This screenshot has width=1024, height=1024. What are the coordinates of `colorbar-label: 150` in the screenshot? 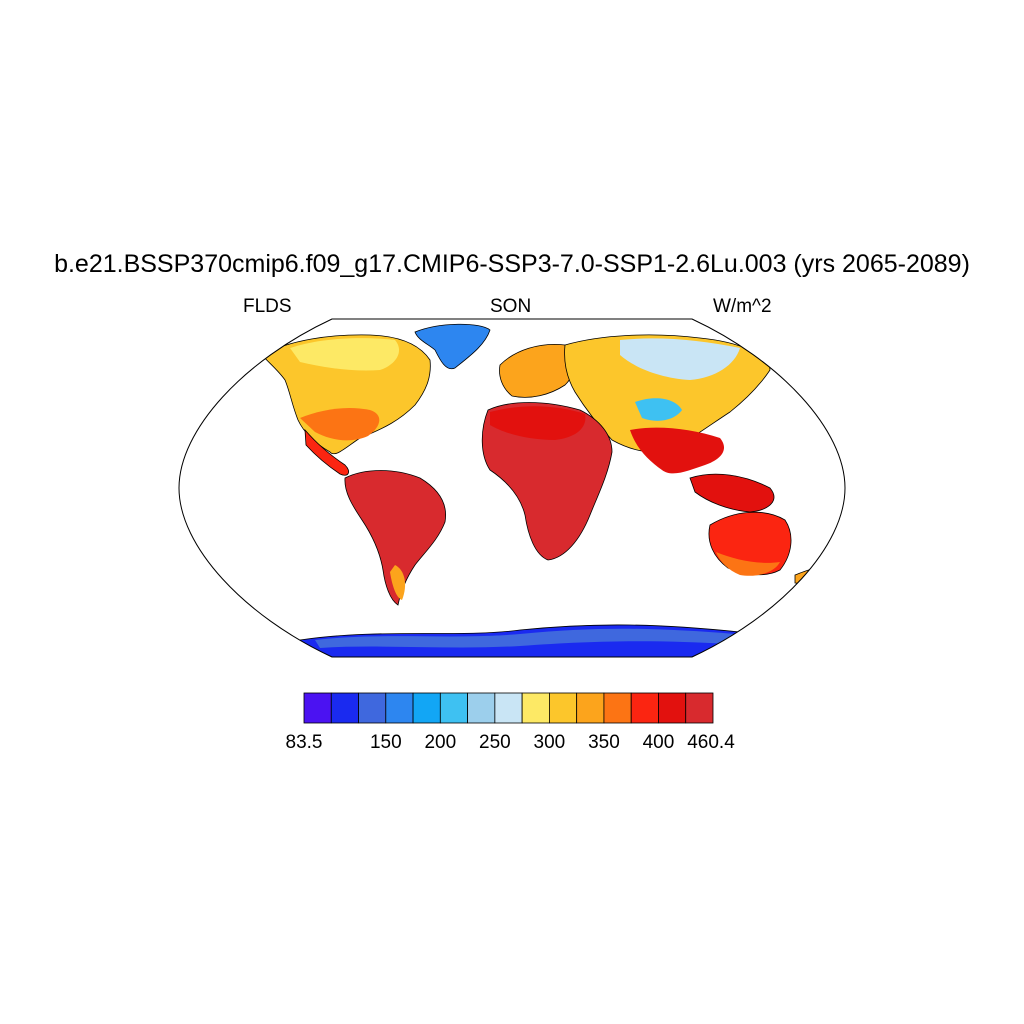 It's located at (385, 742).